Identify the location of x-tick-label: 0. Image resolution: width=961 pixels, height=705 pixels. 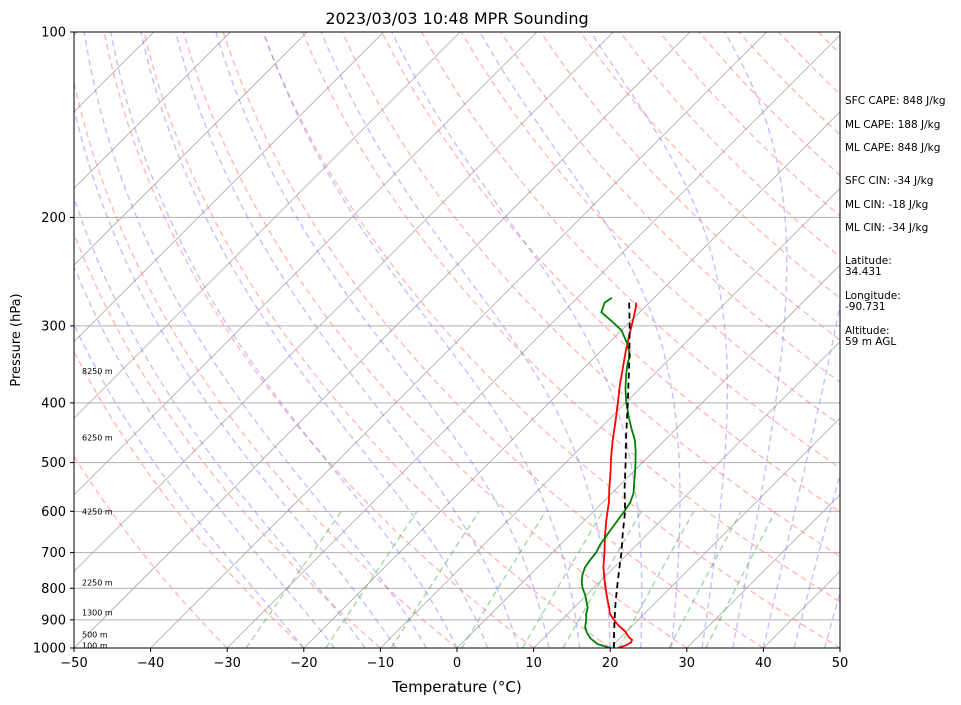
(457, 663).